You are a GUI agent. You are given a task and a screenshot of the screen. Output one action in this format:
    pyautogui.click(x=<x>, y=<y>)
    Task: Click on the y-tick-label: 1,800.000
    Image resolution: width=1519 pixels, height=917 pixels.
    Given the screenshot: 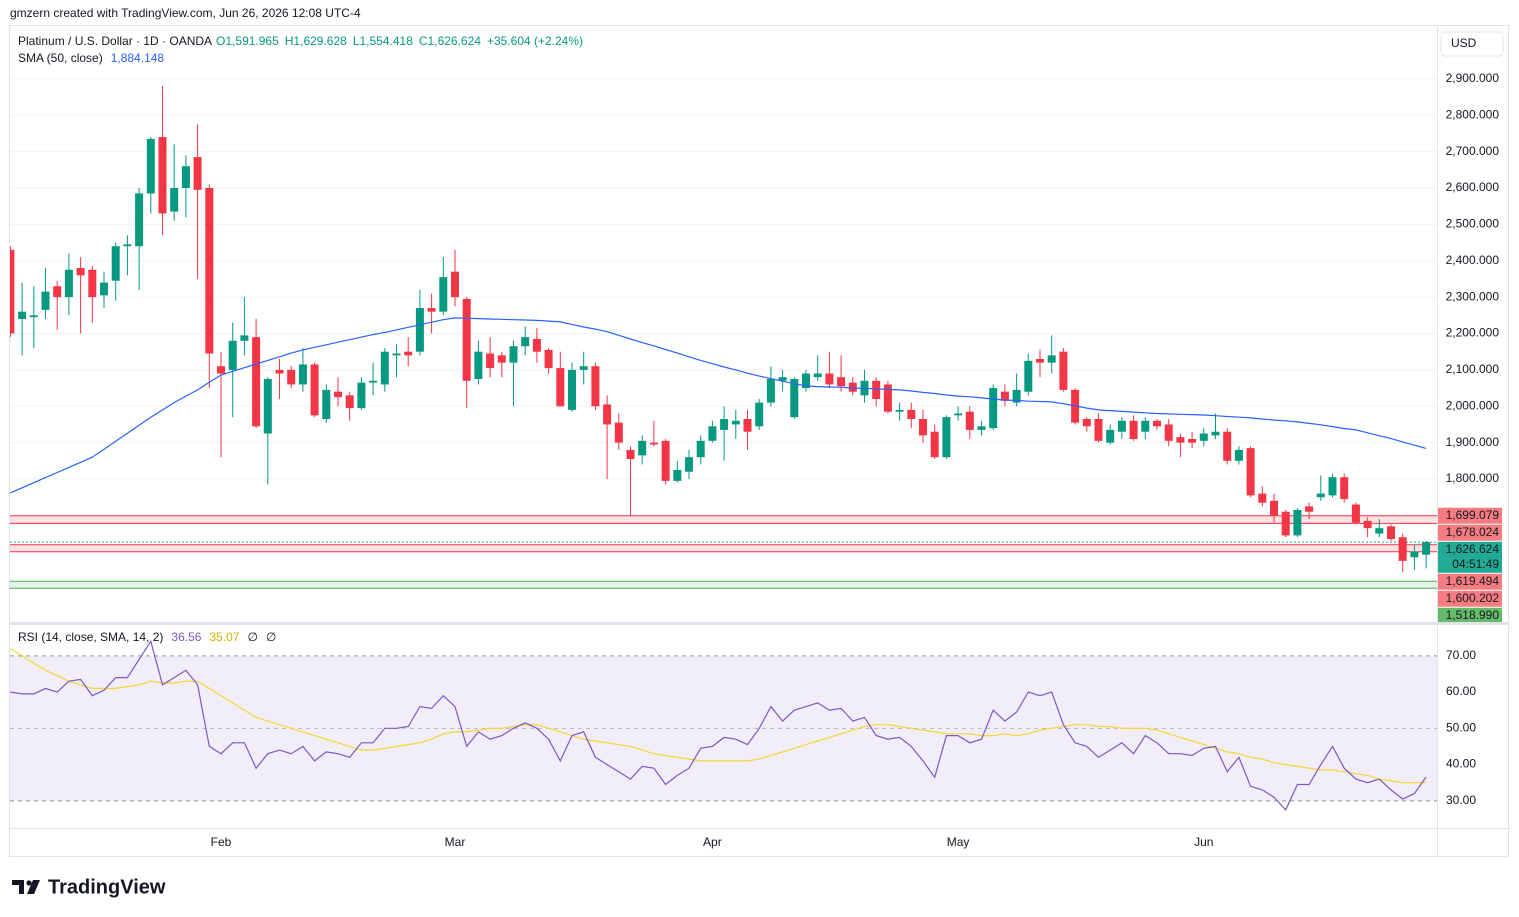 What is the action you would take?
    pyautogui.click(x=1473, y=478)
    